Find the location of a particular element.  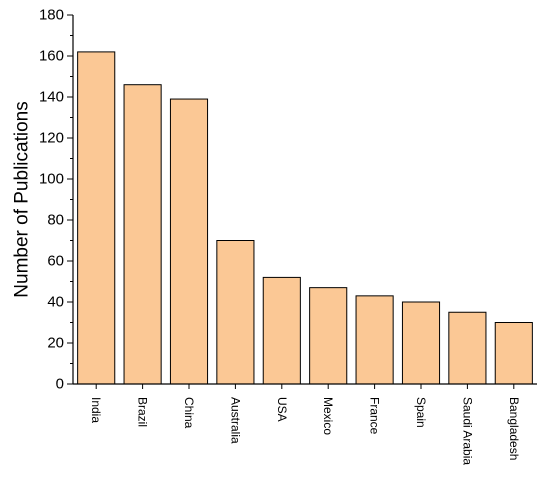

bar-spain is located at coordinates (421, 343).